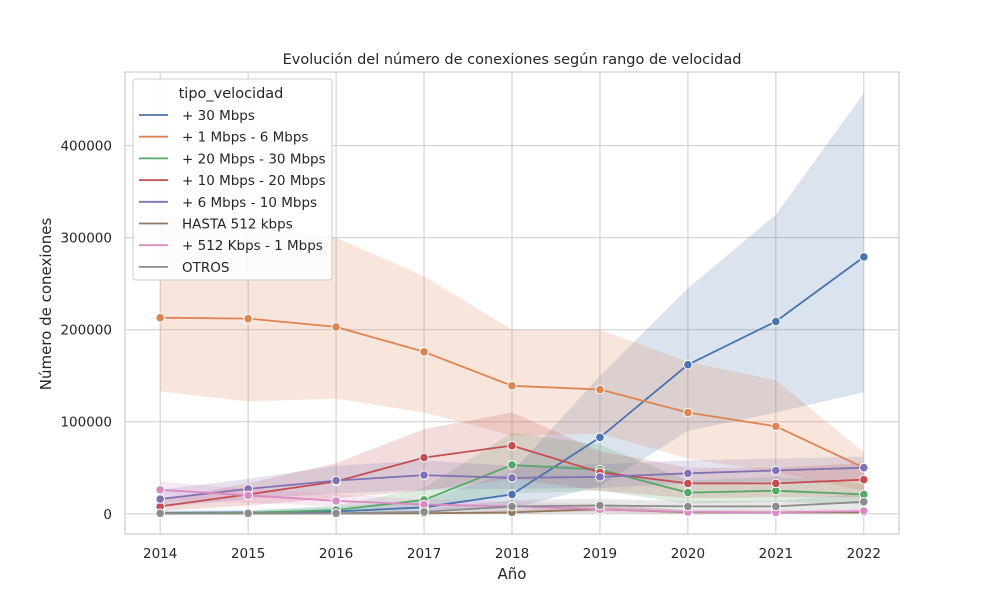 The image size is (1000, 600). Describe the element at coordinates (864, 554) in the screenshot. I see `x-tick-label: 2022` at that location.